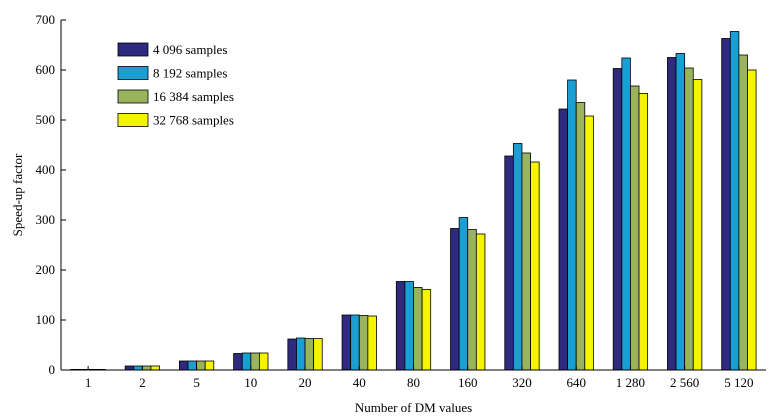 This screenshot has width=773, height=419. What do you see at coordinates (51, 194) in the screenshot?
I see `y-ticks: 0 100 200 300 400 500 600 700` at bounding box center [51, 194].